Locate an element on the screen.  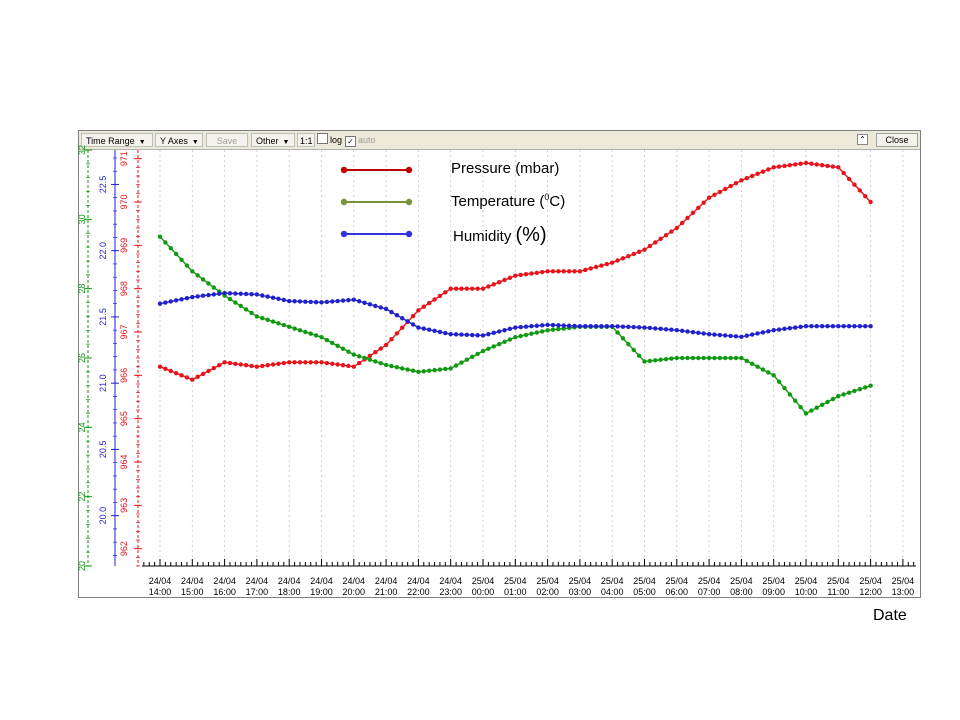
time-range-dropdown: Time Range ▼ is located at coordinates (117, 140).